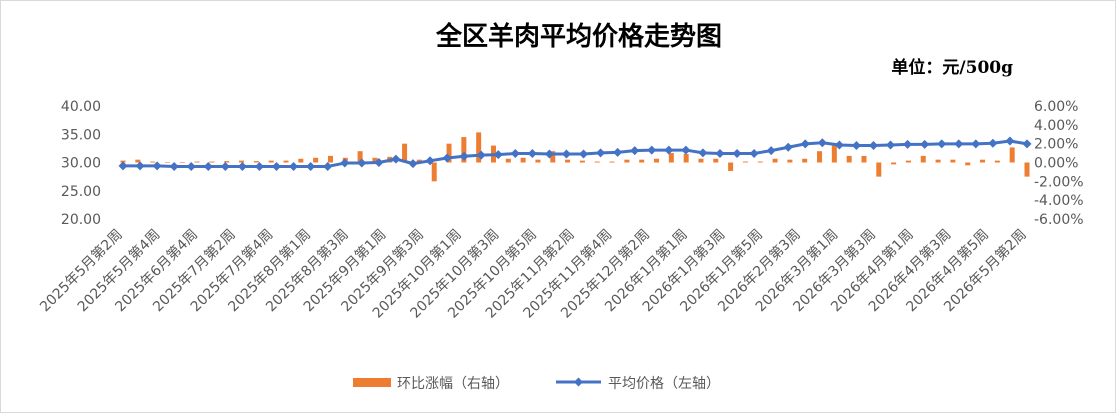 Image resolution: width=1116 pixels, height=417 pixels. I want to click on left-axis: 20.00 25.00 30.00 35.00 40.00, so click(81, 163).